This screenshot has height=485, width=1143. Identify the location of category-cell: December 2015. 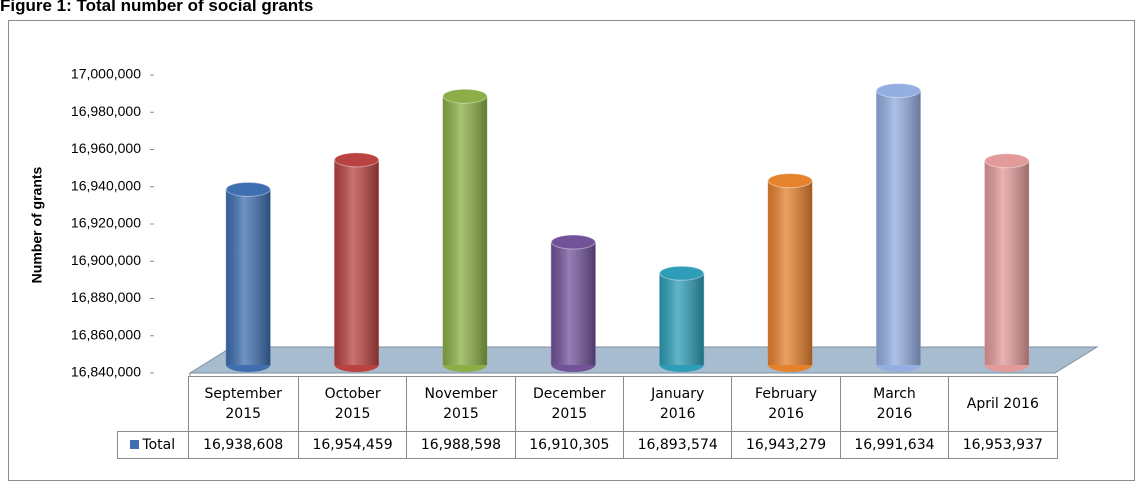
(569, 404).